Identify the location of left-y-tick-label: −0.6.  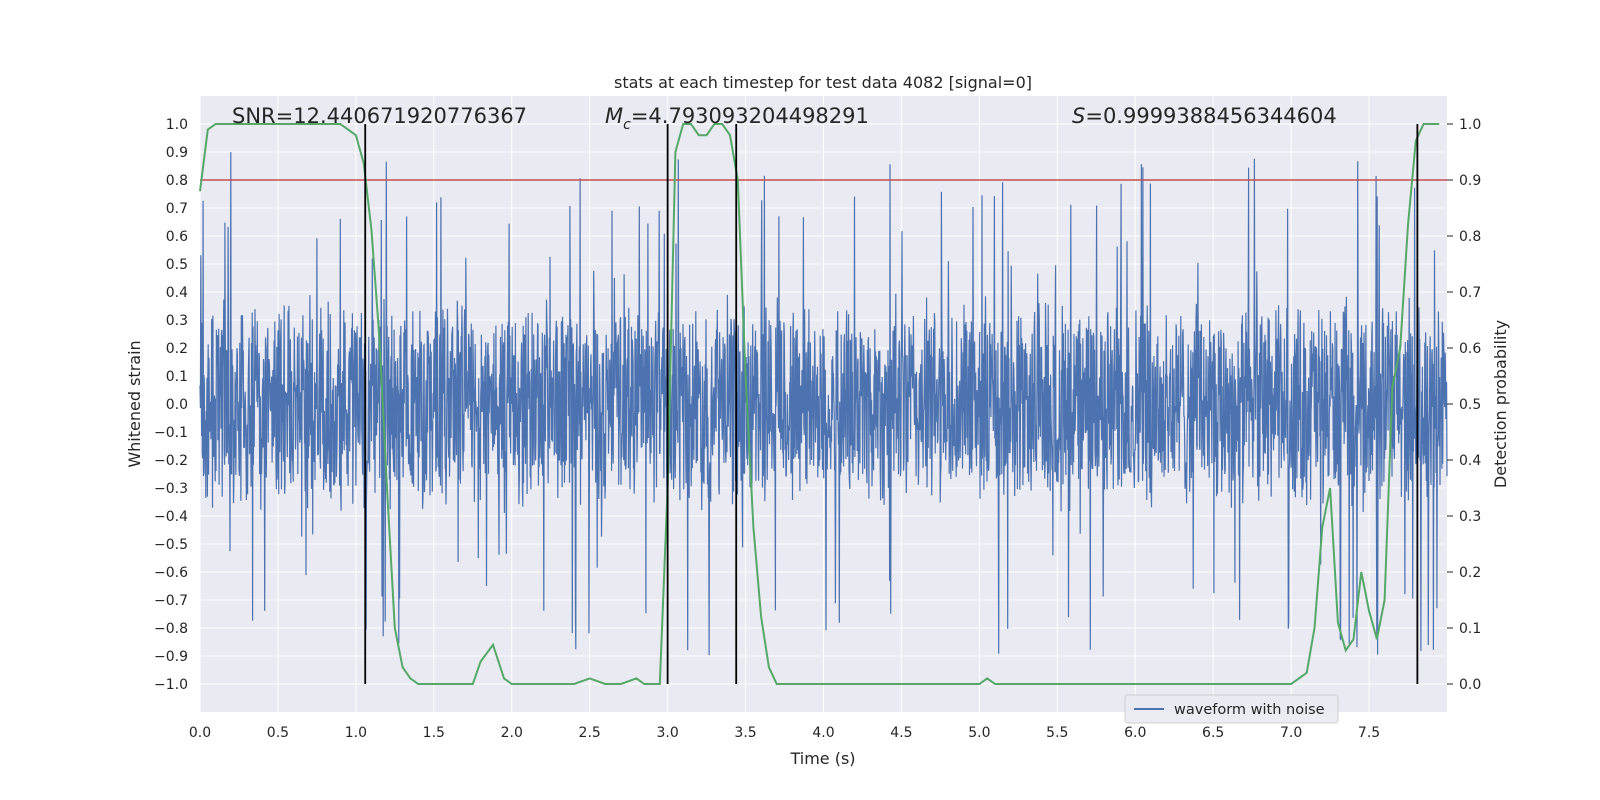
(171, 573).